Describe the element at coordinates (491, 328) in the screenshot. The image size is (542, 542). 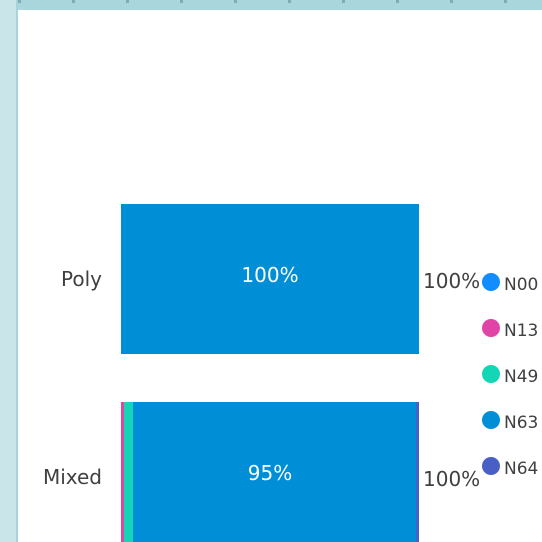
I see `legend-marker-n13` at that location.